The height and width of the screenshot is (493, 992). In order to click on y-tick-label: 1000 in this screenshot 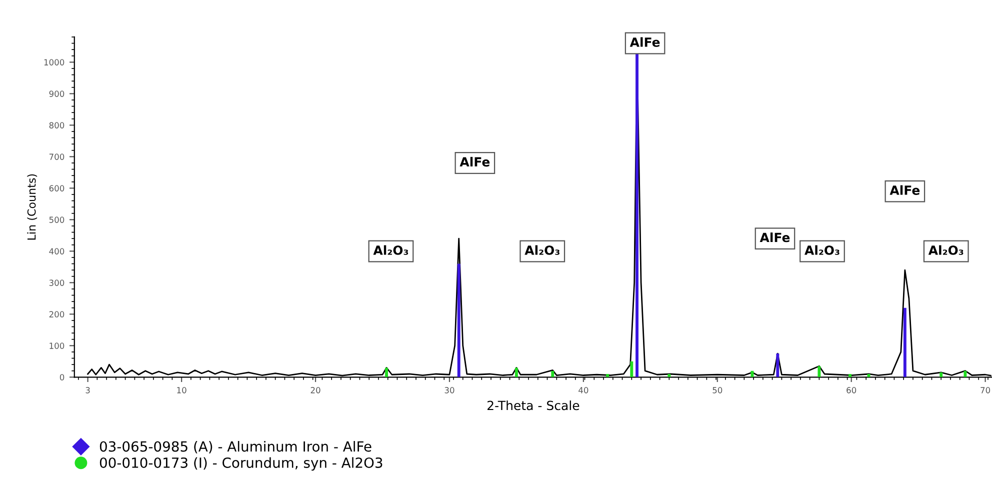, I will do `click(54, 62)`.